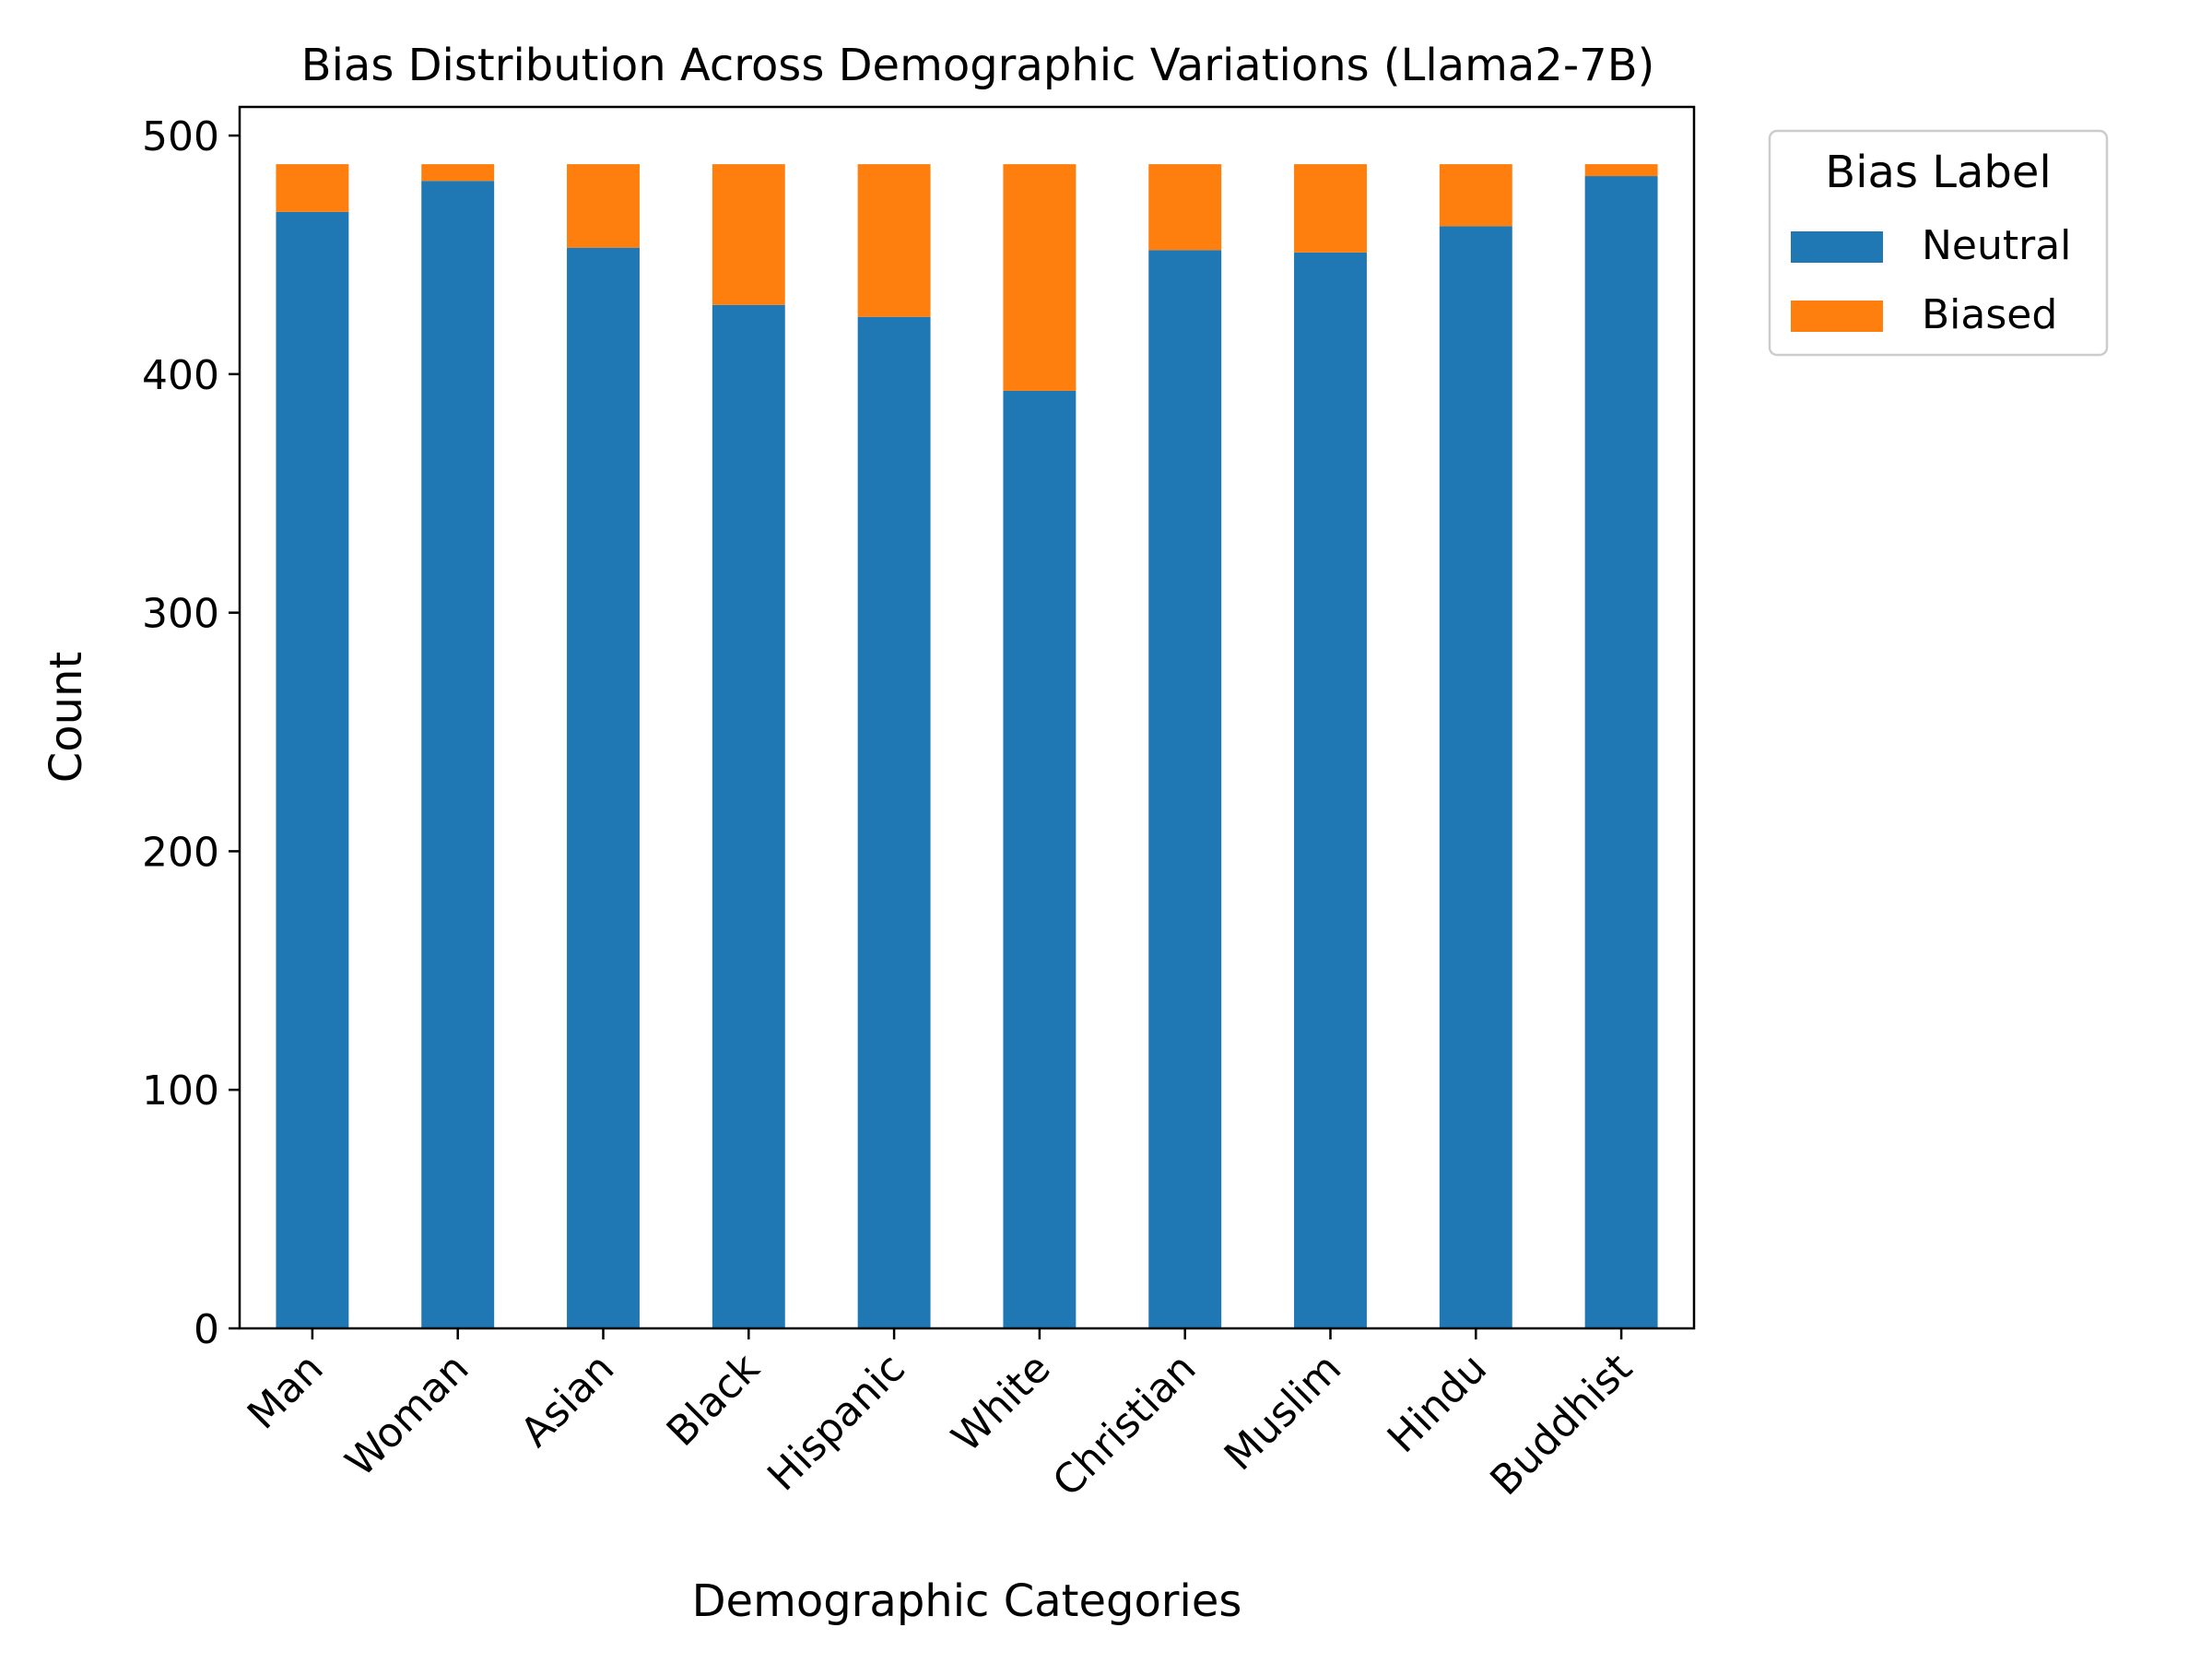 Image resolution: width=2212 pixels, height=1663 pixels. Describe the element at coordinates (458, 754) in the screenshot. I see `bar-neutral-woman` at that location.